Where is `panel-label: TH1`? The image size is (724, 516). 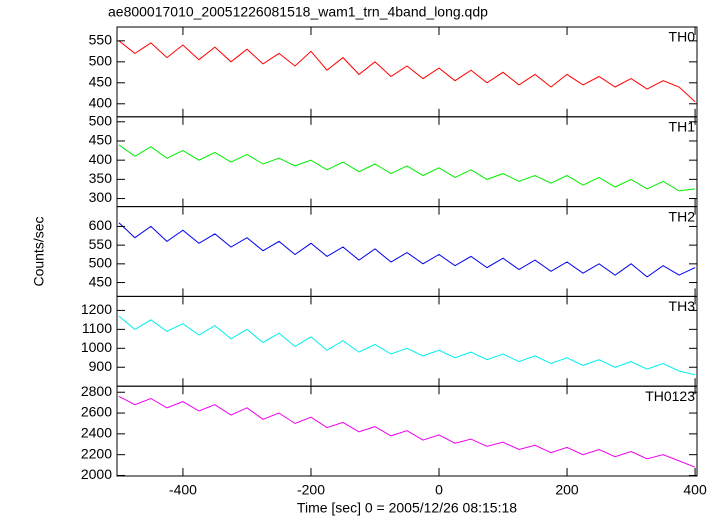
panel-label: TH1 is located at coordinates (682, 127).